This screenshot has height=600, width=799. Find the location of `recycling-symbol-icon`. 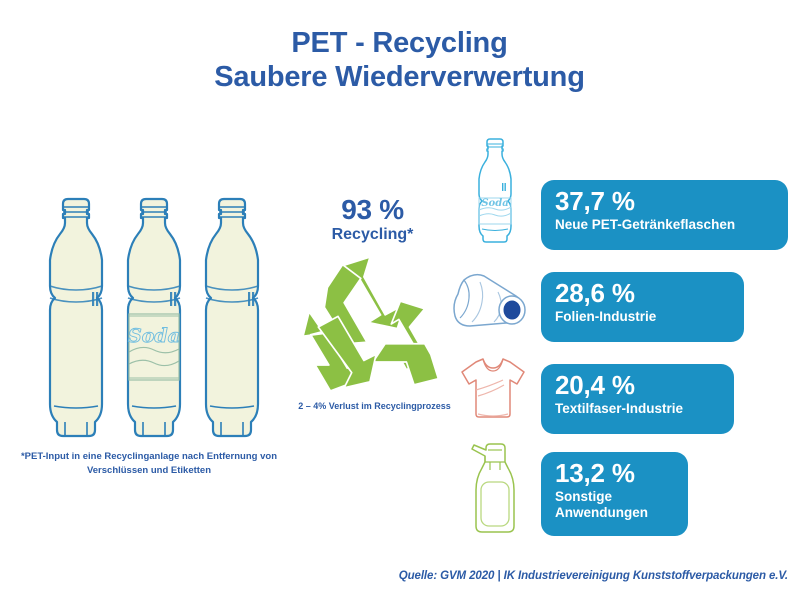

recycling-symbol-icon is located at coordinates (373, 326).